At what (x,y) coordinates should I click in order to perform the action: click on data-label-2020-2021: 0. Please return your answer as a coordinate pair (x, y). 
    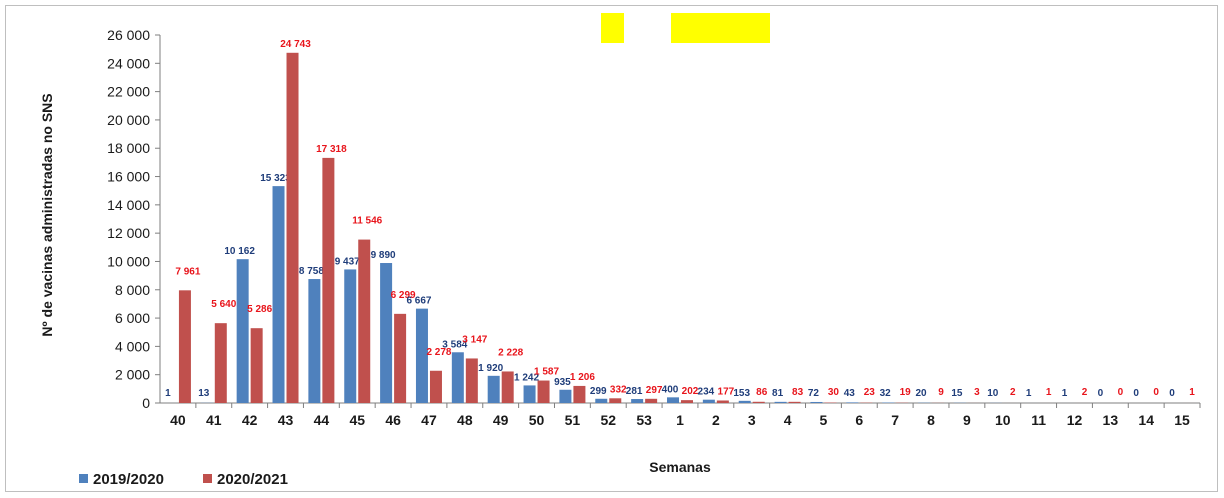
    Looking at the image, I should click on (1156, 392).